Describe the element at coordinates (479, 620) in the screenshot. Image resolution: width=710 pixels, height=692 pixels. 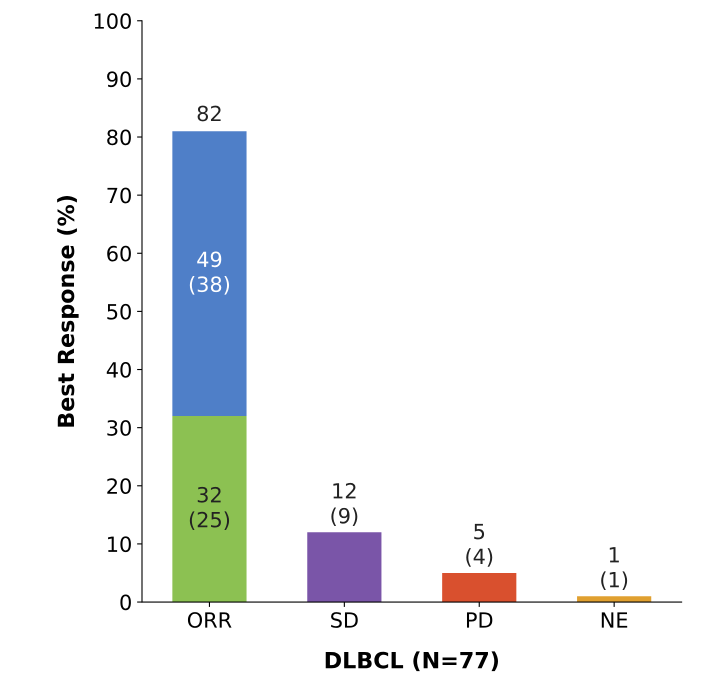
I see `x-tick-label: PD` at that location.